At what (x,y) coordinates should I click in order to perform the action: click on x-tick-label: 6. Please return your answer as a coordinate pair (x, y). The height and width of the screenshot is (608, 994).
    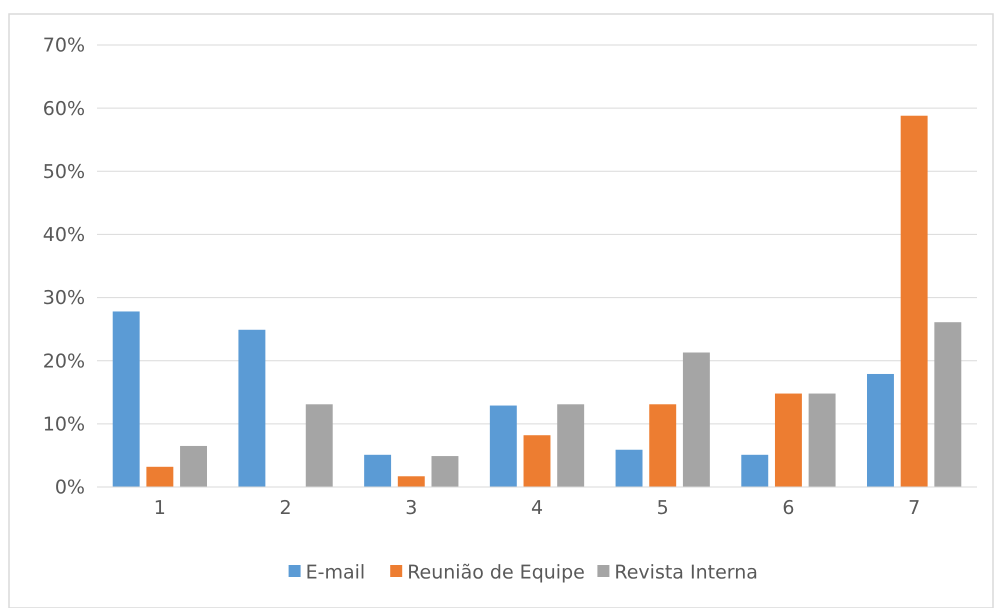
    Looking at the image, I should click on (788, 508).